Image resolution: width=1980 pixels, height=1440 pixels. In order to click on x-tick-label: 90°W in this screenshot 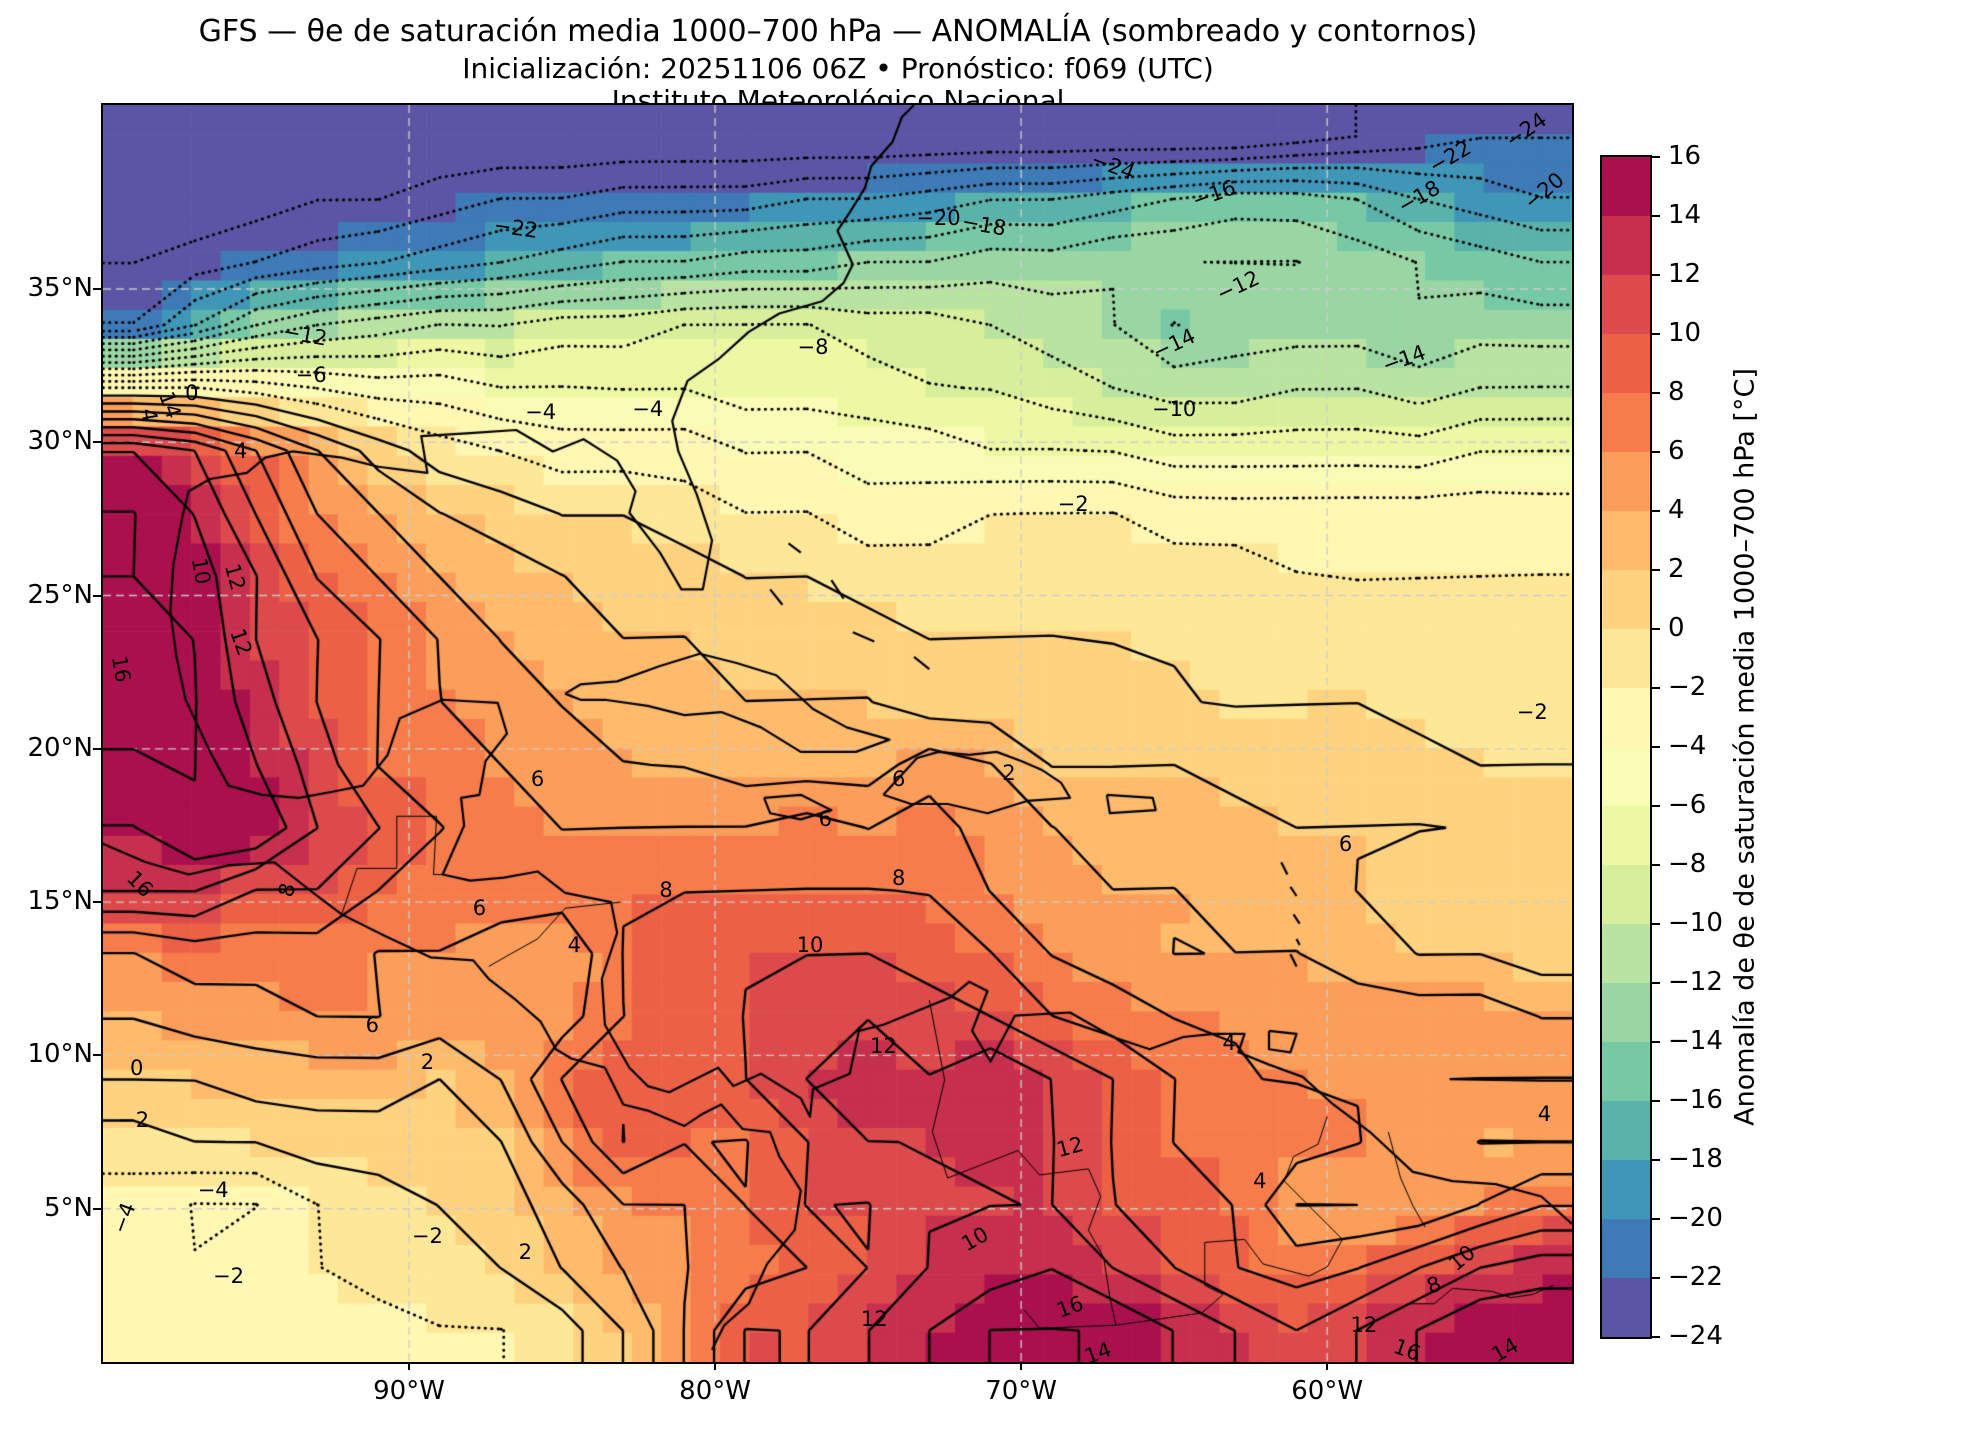, I will do `click(409, 1391)`.